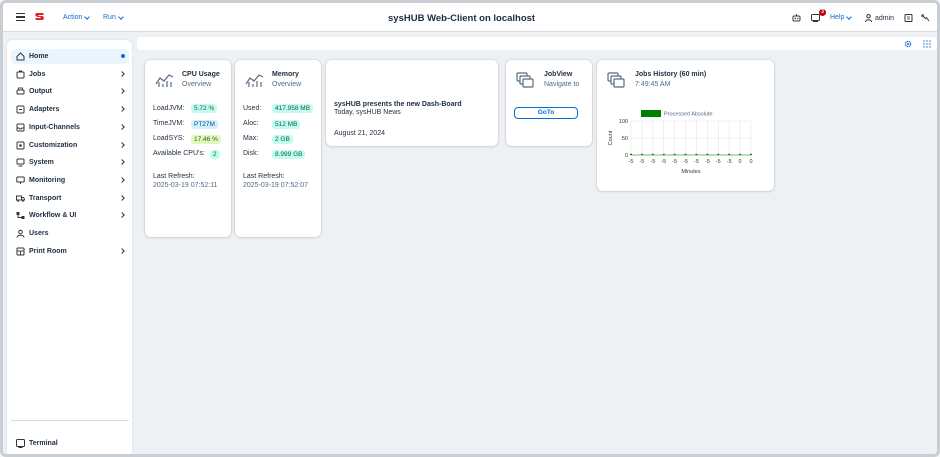 Image resolution: width=940 pixels, height=457 pixels. Describe the element at coordinates (113, 17) in the screenshot. I see `run-menu-button: Run` at that location.